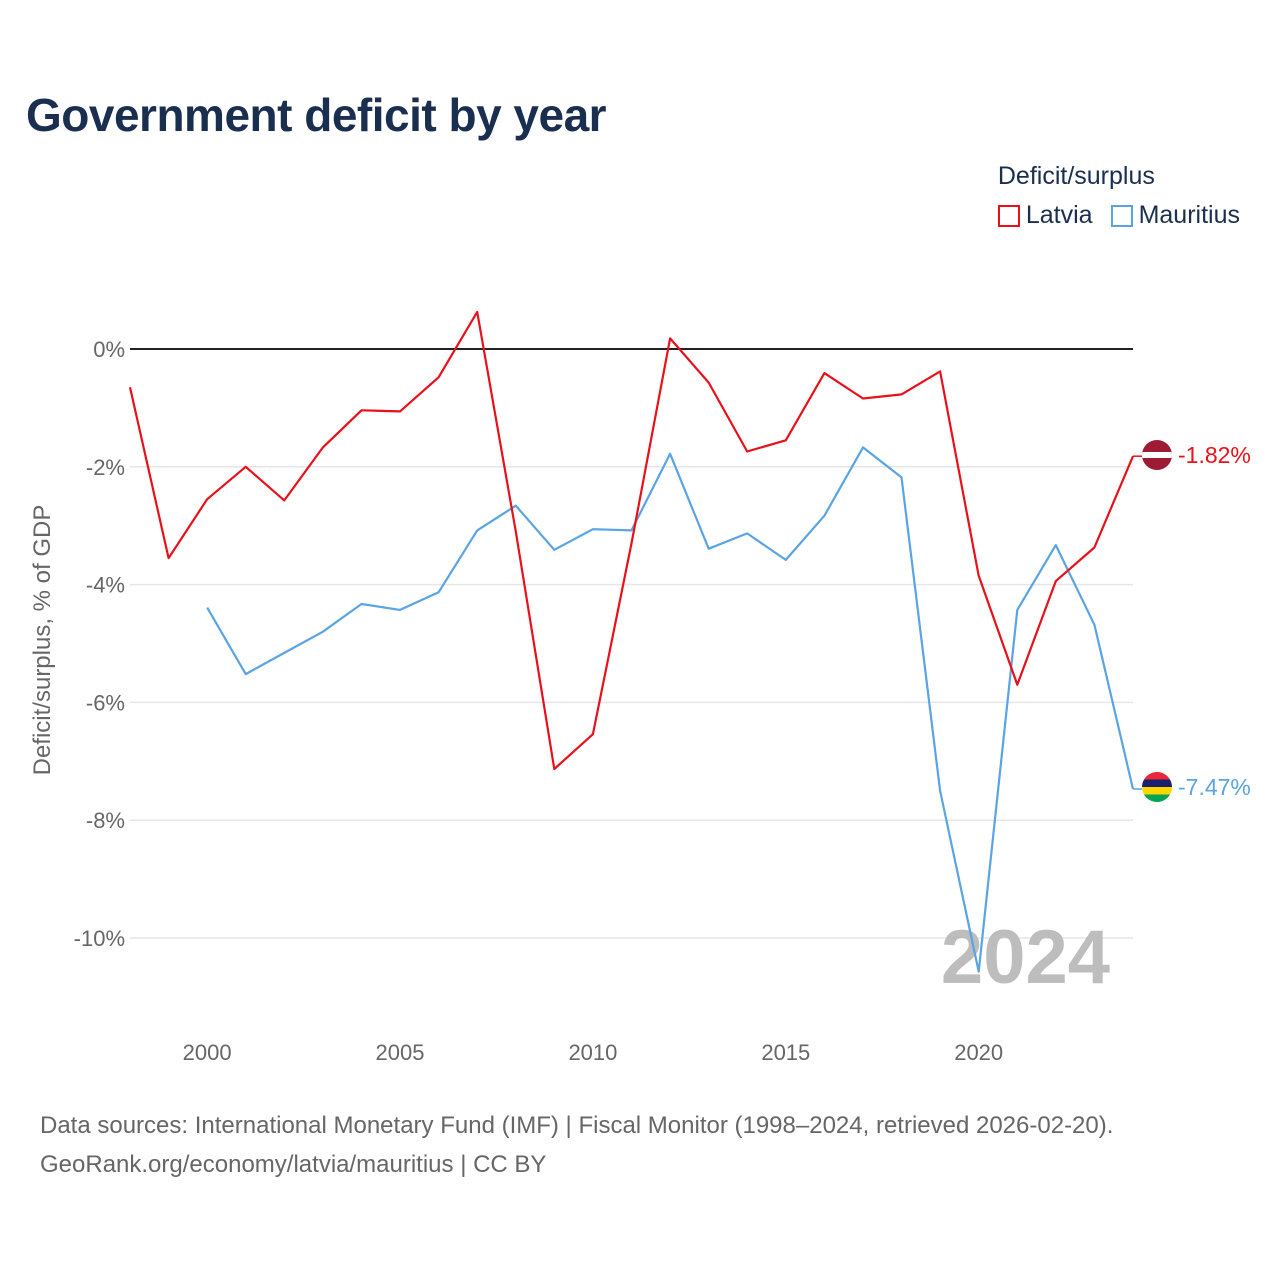 This screenshot has width=1280, height=1280. What do you see at coordinates (105, 467) in the screenshot?
I see `y-tick-label: -2%` at bounding box center [105, 467].